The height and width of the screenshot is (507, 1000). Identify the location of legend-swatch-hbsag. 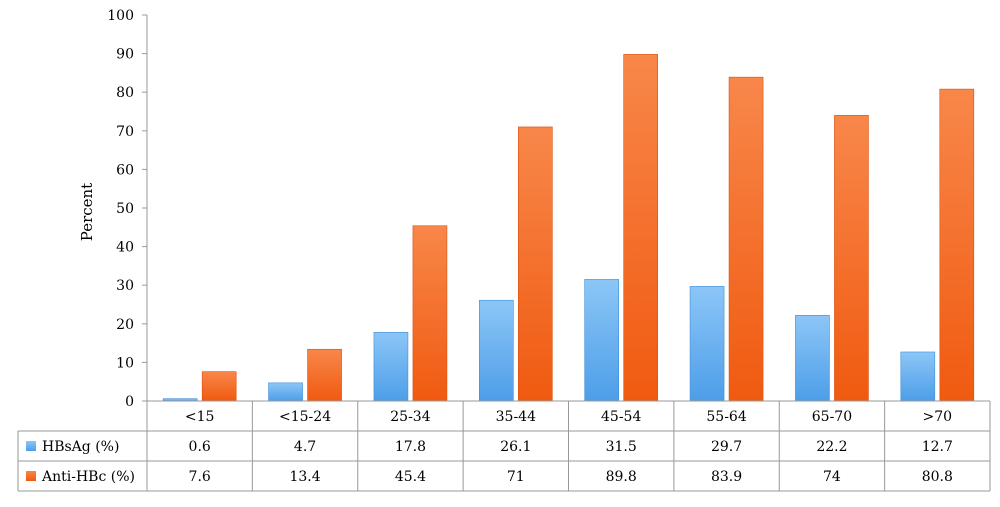
(31, 446).